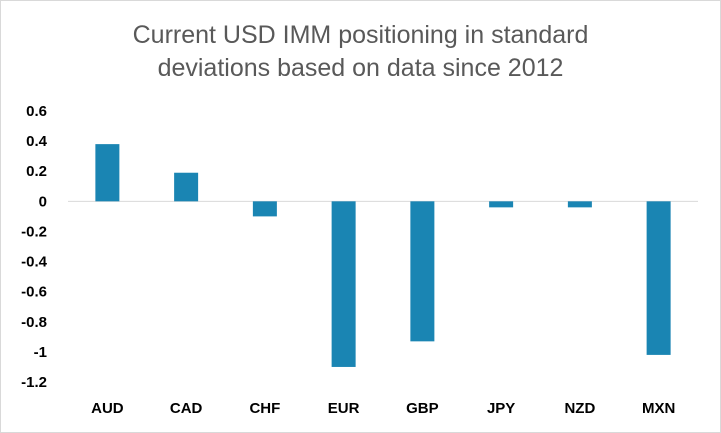  I want to click on bar-aud, so click(107, 173).